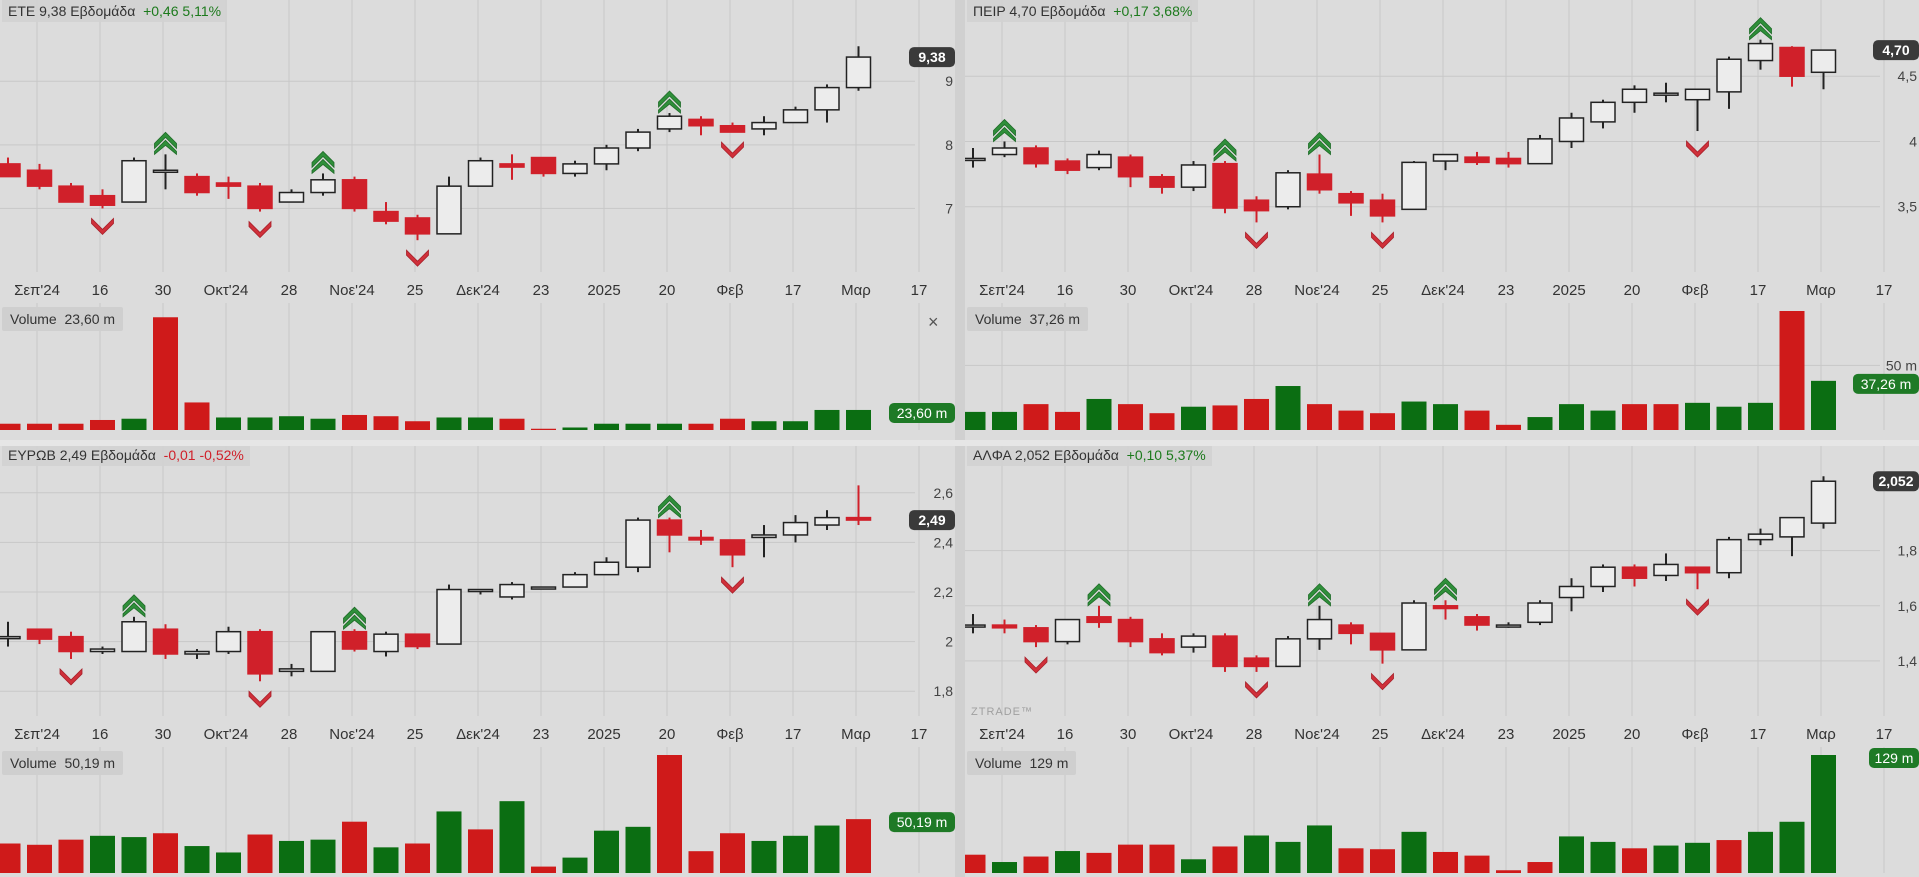 Image resolution: width=1919 pixels, height=877 pixels. I want to click on price-change-pct: -0,52%, so click(221, 455).